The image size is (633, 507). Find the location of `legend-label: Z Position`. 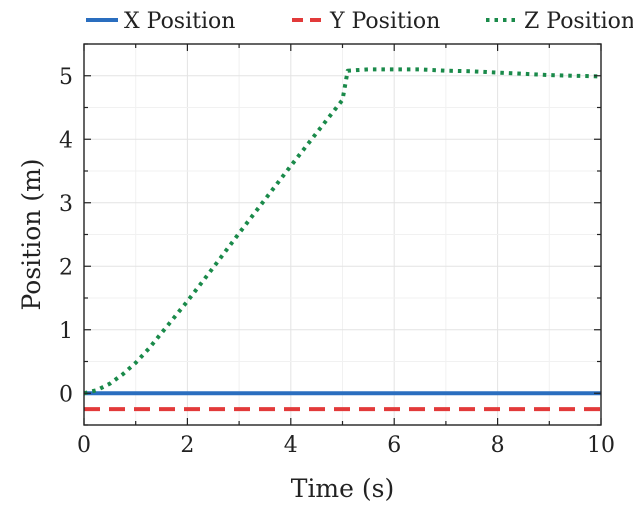

legend-label: Z Position is located at coordinates (578, 21).